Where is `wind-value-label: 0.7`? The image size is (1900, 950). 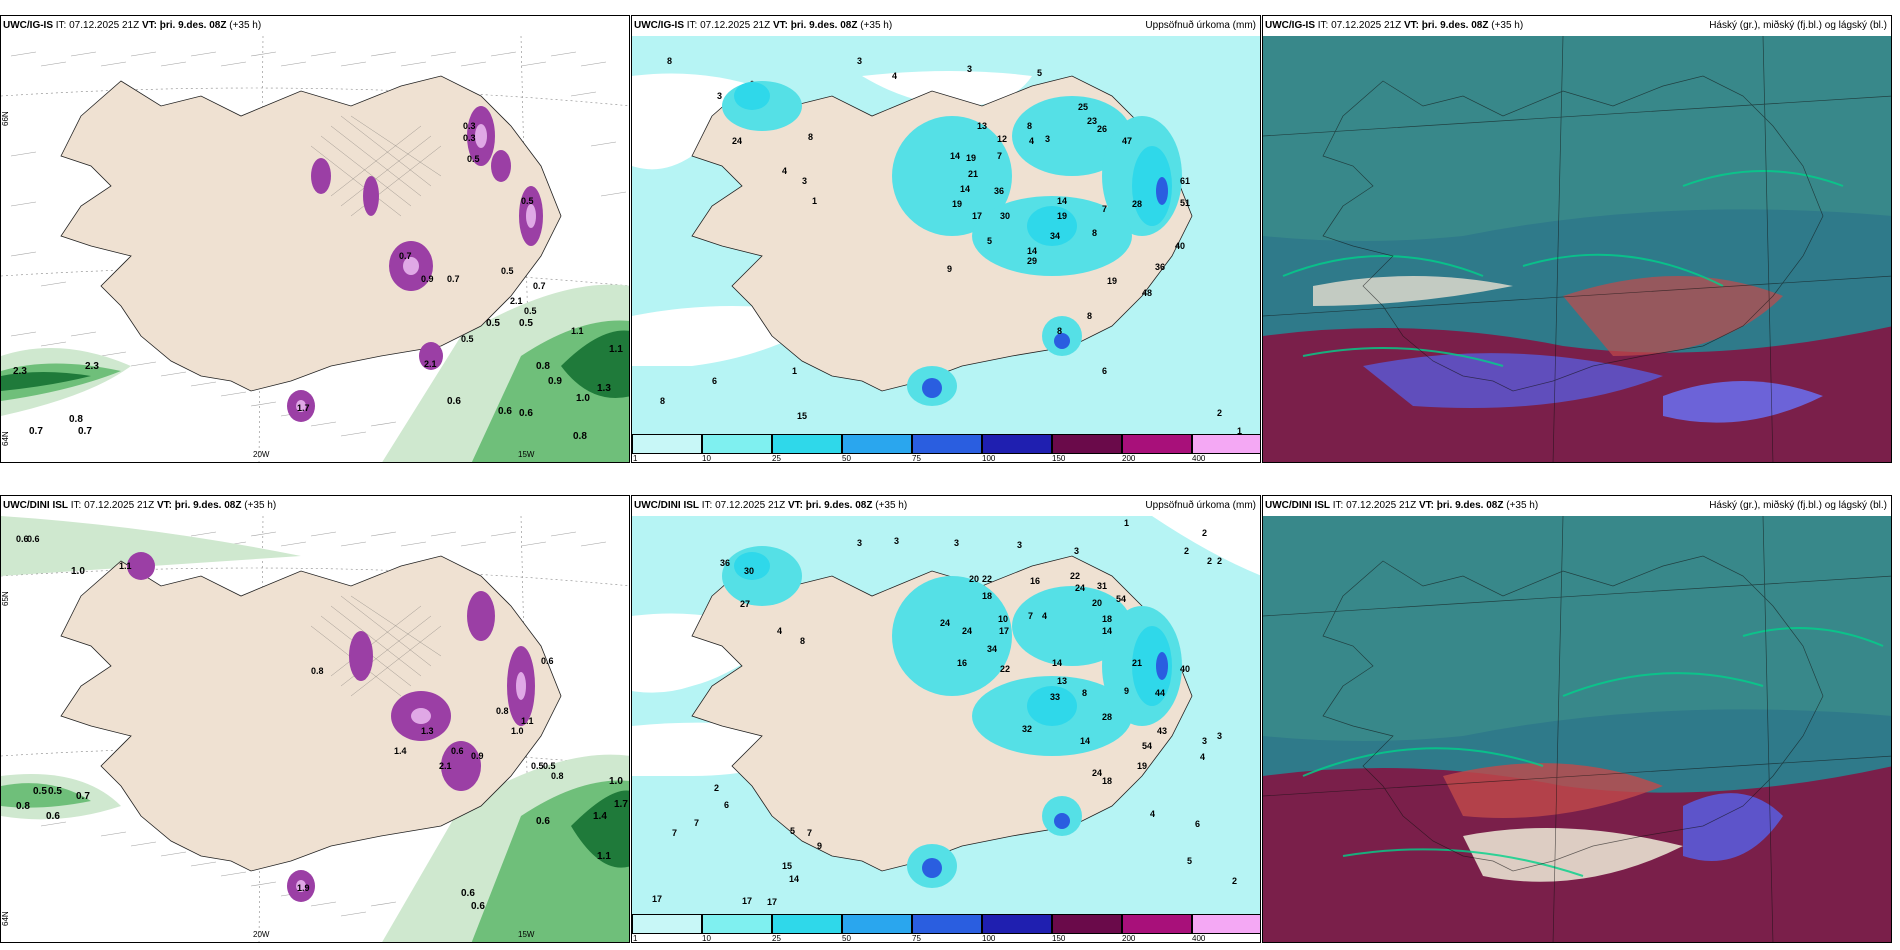 wind-value-label: 0.7 is located at coordinates (36, 431).